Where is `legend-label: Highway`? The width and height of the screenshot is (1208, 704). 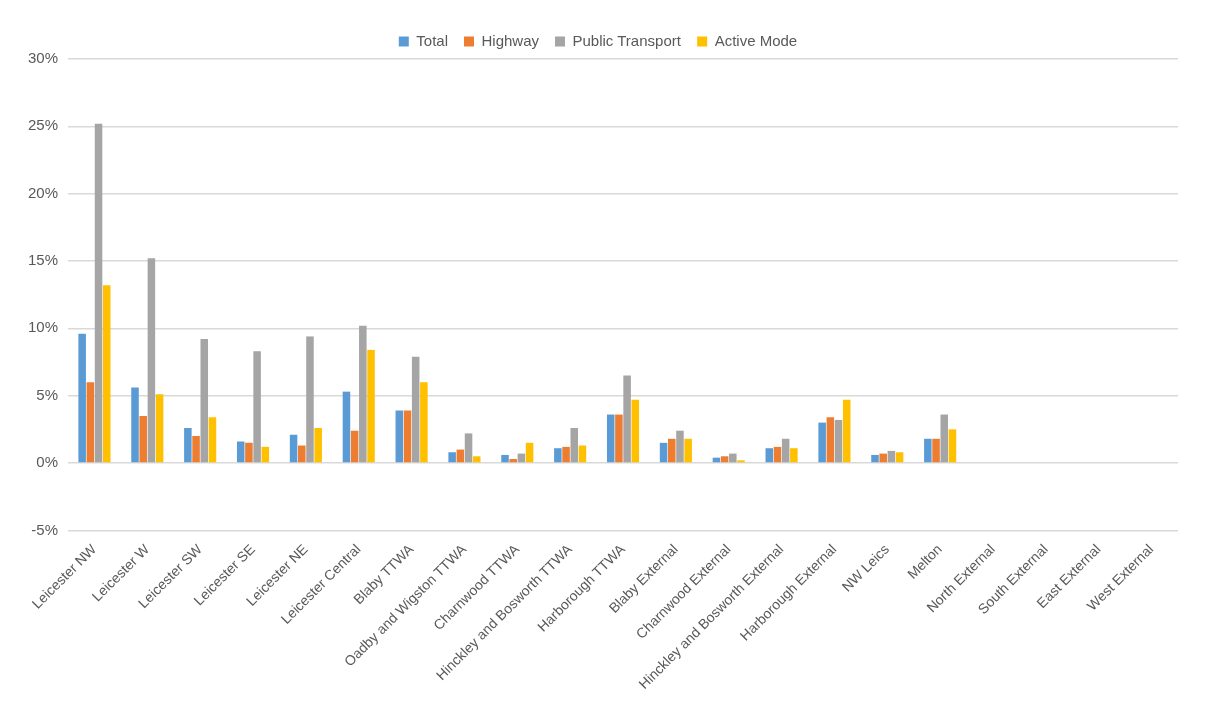
legend-label: Highway is located at coordinates (510, 40).